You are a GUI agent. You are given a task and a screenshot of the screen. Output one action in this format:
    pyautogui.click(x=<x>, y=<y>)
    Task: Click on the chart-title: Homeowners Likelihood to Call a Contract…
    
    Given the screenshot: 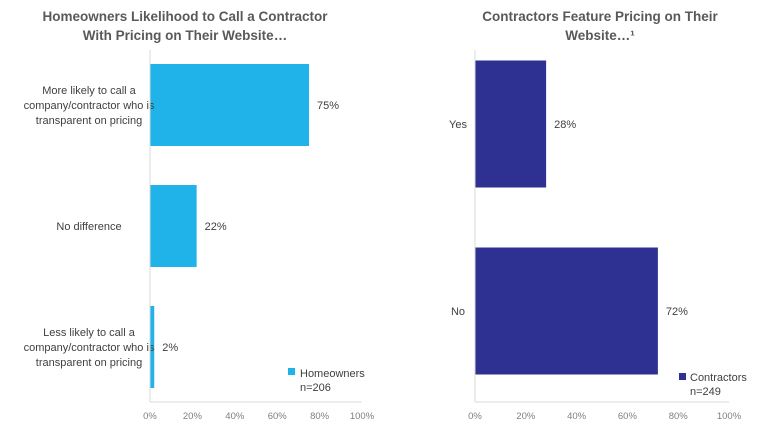 What is the action you would take?
    pyautogui.click(x=185, y=16)
    